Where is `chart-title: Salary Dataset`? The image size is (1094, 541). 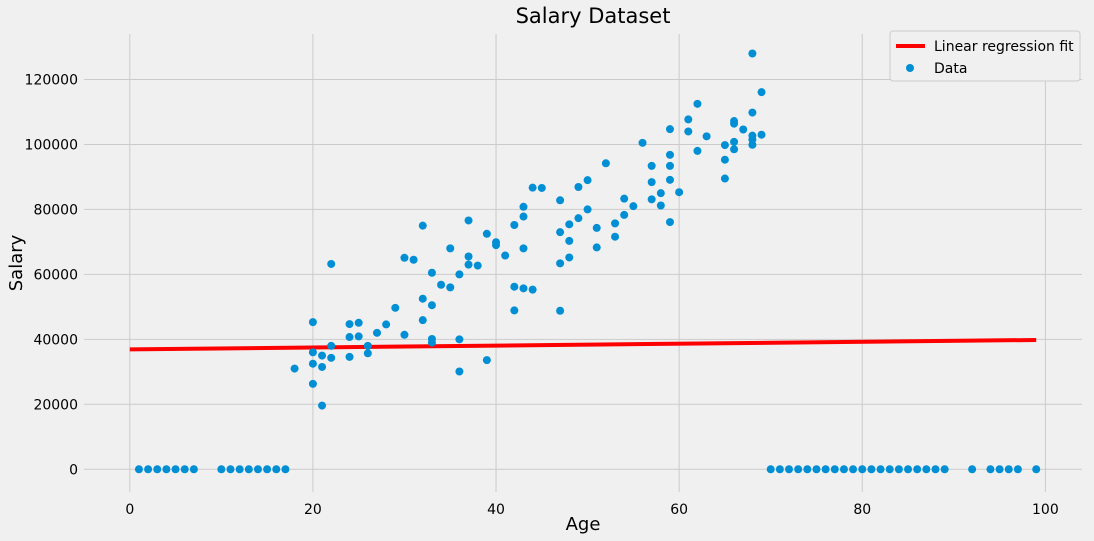
chart-title: Salary Dataset is located at coordinates (593, 16).